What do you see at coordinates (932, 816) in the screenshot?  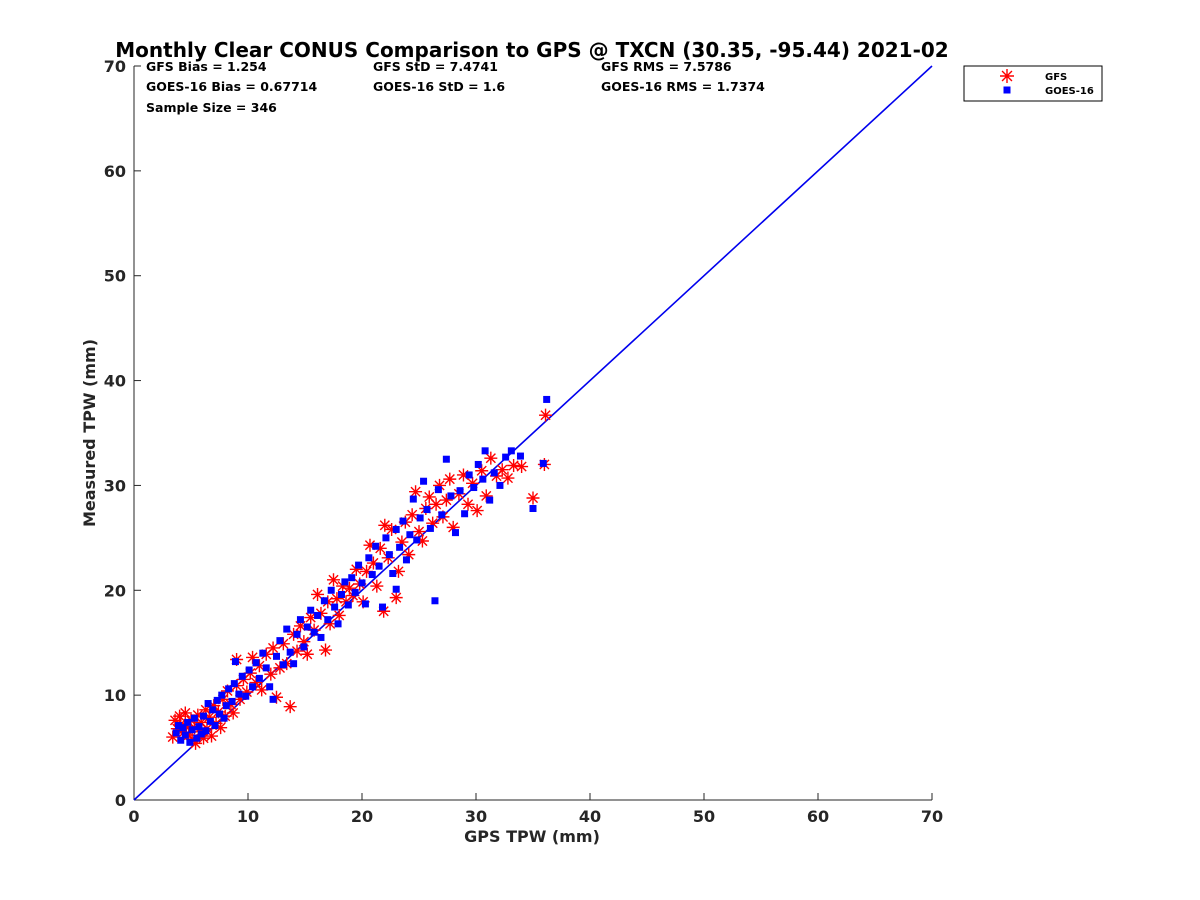 I see `x-tick-label: 70` at bounding box center [932, 816].